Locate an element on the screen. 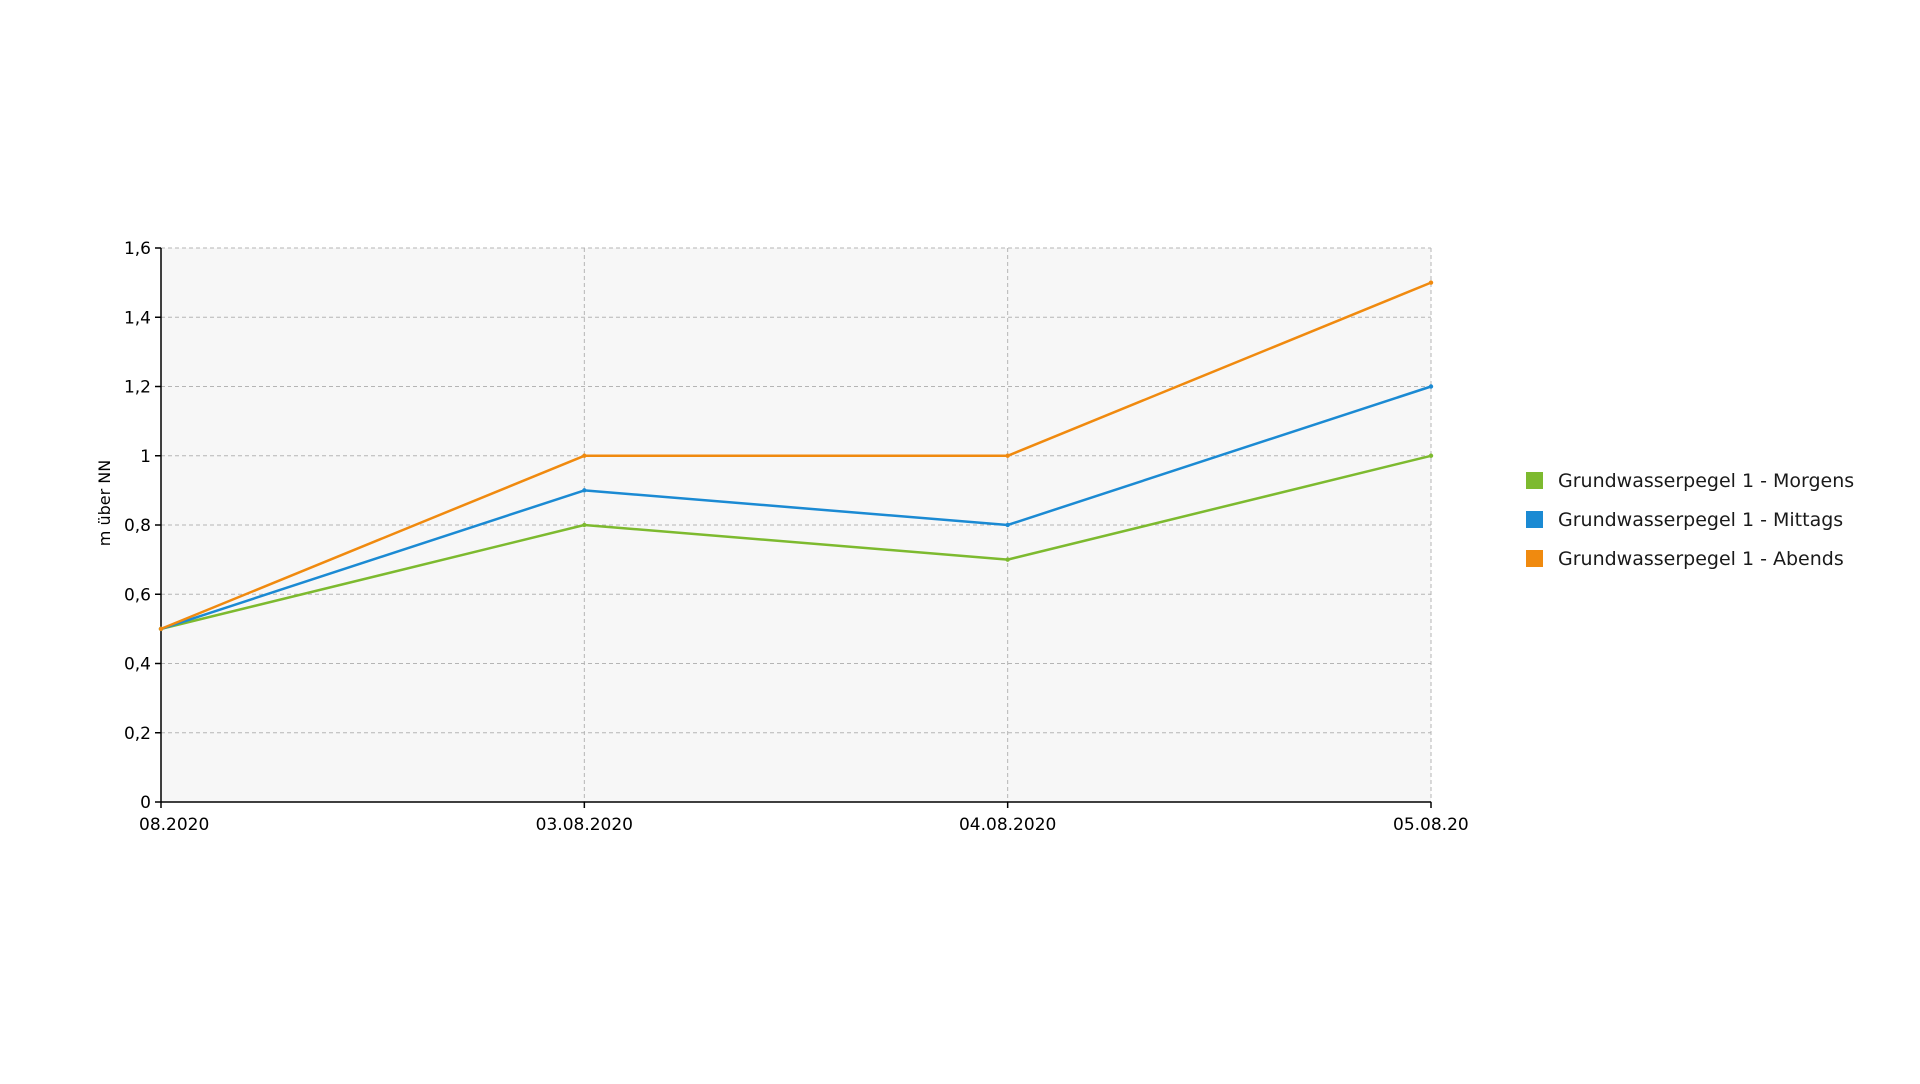 This screenshot has height=1084, width=1920. y-tick-labels: 0 0,2 0,4 0,6 0,8 1 1,2 1,4 1,6 is located at coordinates (137, 526).